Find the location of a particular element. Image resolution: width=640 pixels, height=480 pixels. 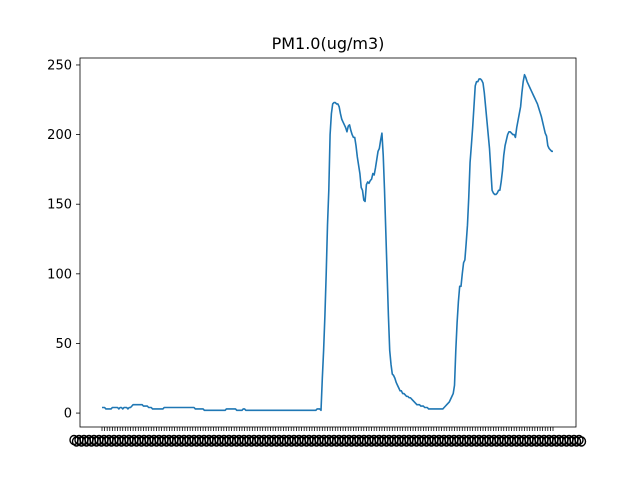

y-tick-label: 0 is located at coordinates (68, 414).